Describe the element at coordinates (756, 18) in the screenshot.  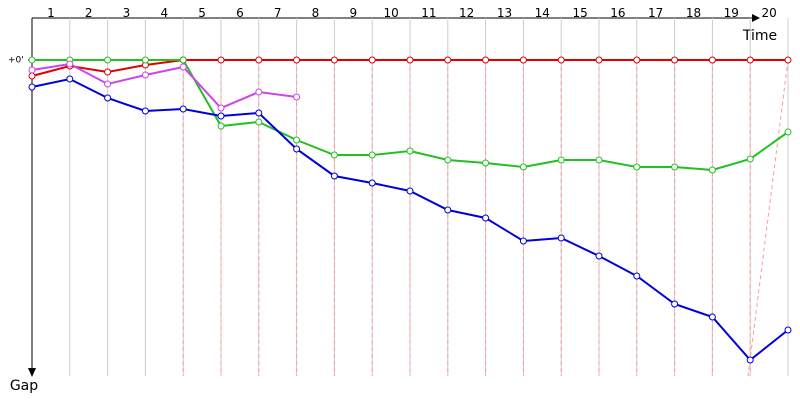
I see `x-axis-arrow` at that location.